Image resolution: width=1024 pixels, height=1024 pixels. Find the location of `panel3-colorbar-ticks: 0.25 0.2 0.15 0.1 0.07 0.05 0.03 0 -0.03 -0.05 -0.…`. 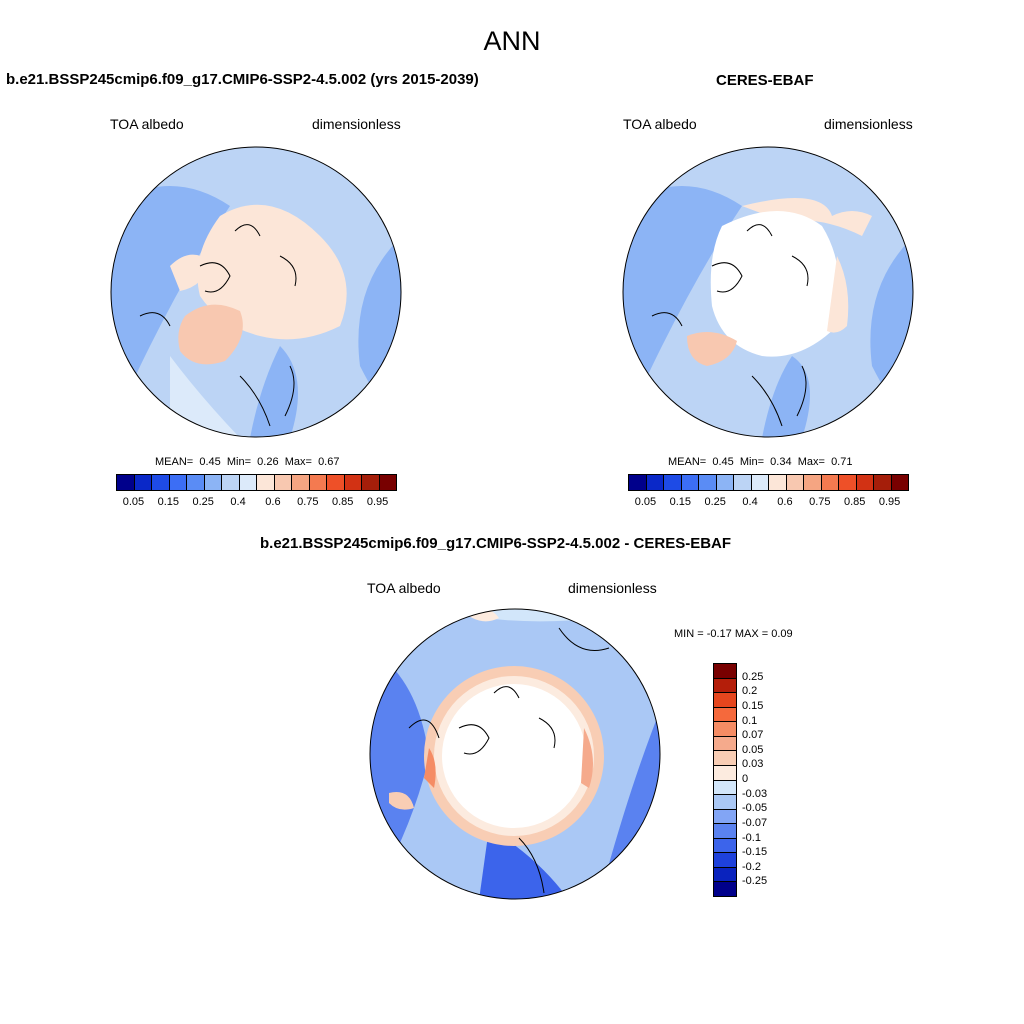

panel3-colorbar-ticks: 0.25 0.2 0.15 0.1 0.07 0.05 0.03 0 -0.03 -0.05 -0.… is located at coordinates (772, 779).